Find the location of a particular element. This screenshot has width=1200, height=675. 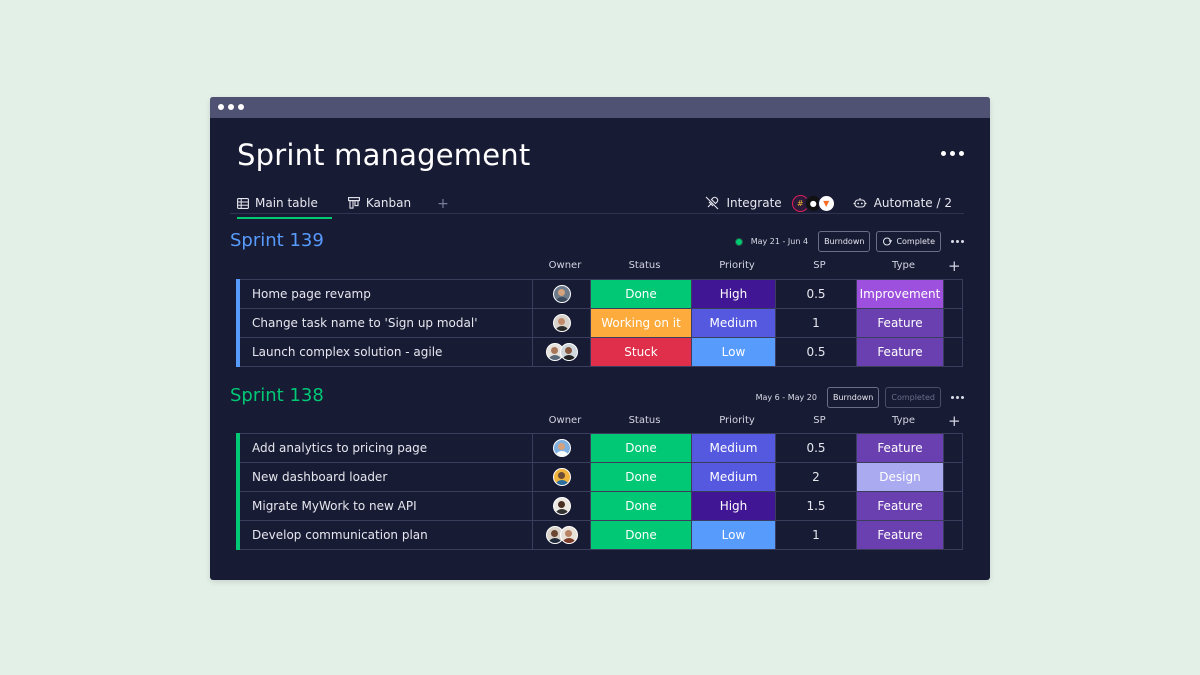

page-title: Sprint management is located at coordinates (384, 155).